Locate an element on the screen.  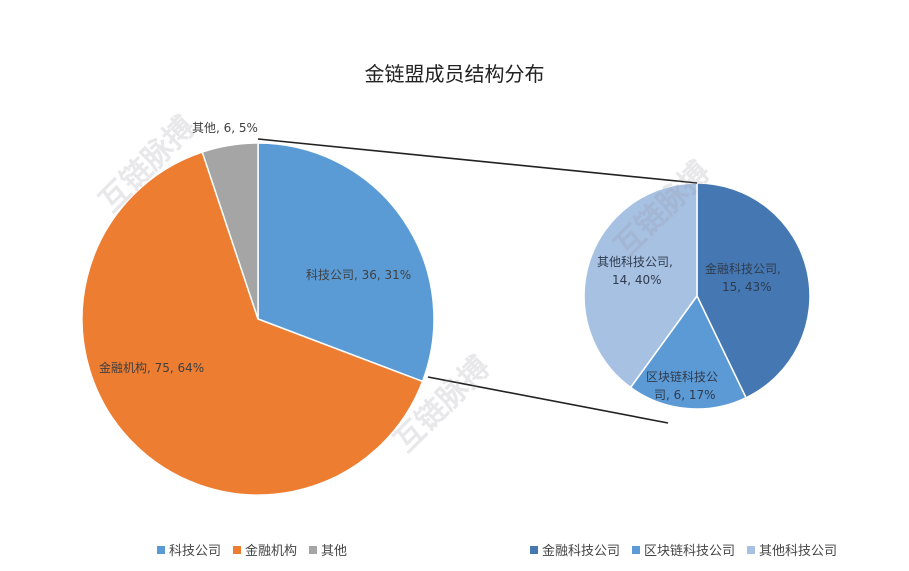
data-label-othertech-line2: 14, 40% is located at coordinates (637, 280).